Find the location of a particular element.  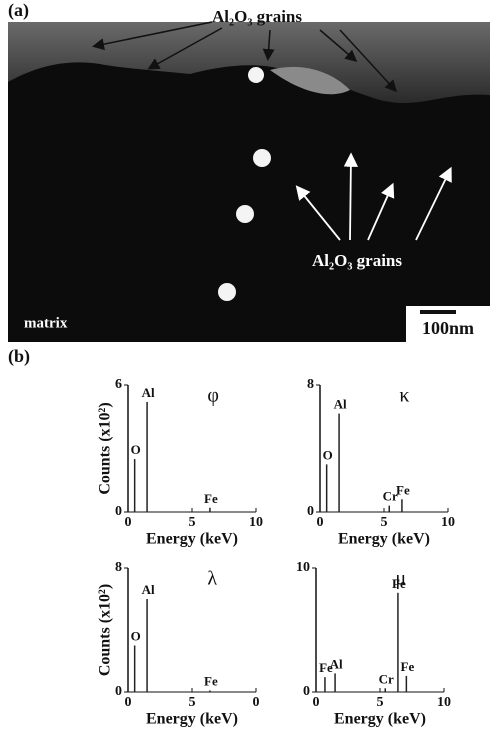

y-tick-label: 6 is located at coordinates (118, 384).